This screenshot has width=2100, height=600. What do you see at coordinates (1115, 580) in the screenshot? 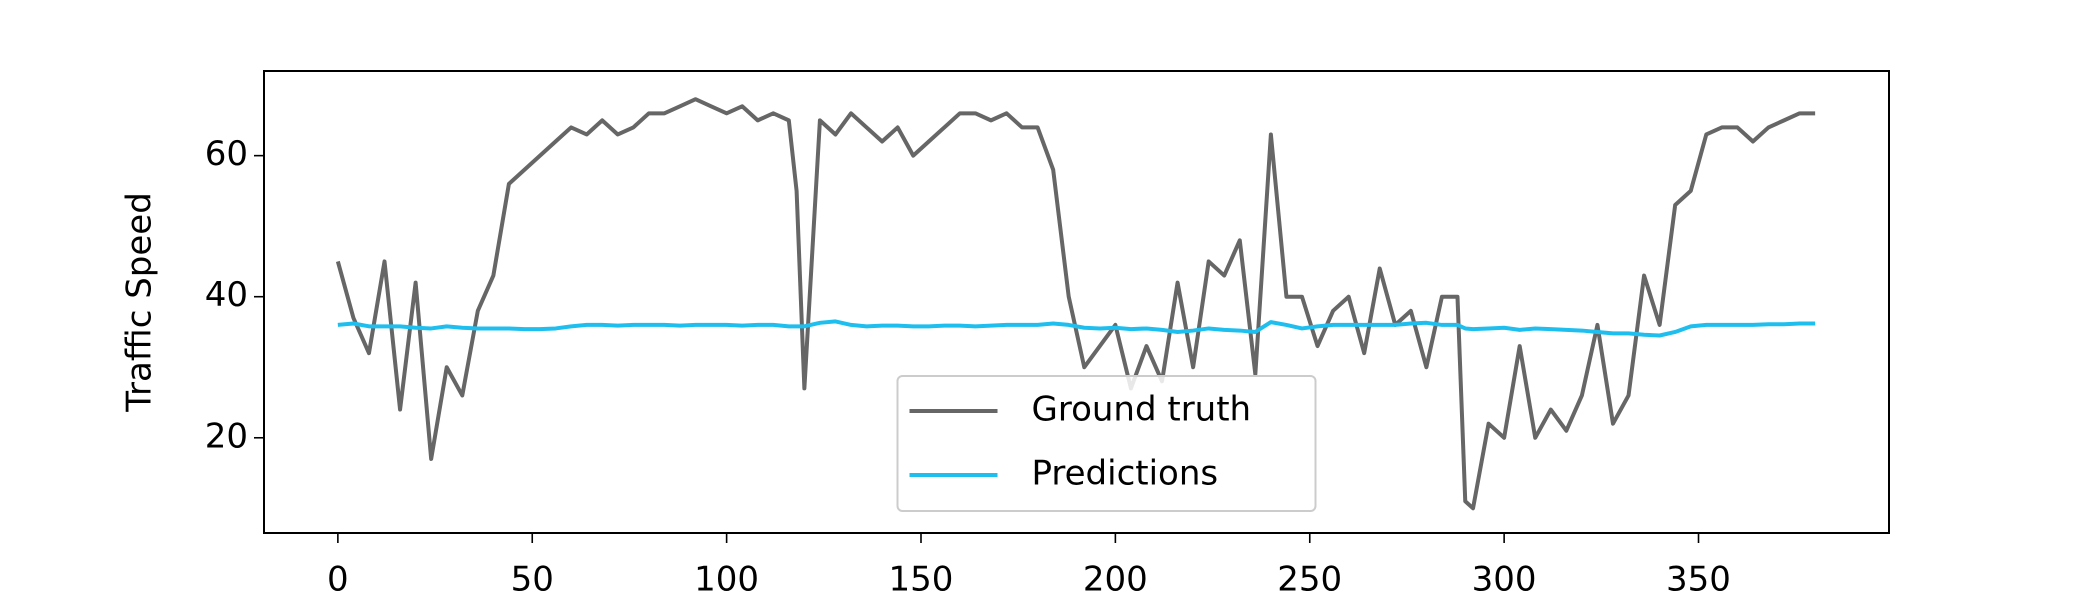
I see `x-tick-label: 200` at bounding box center [1115, 580].